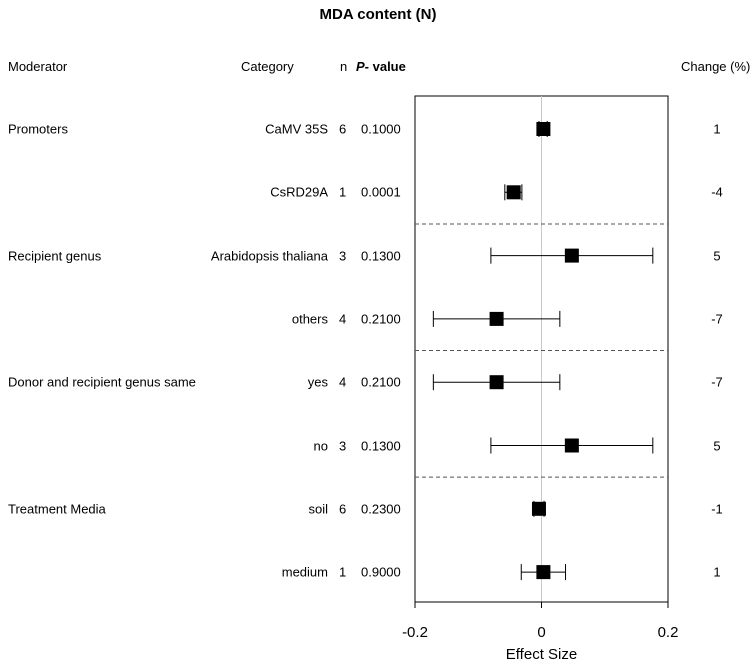  Describe the element at coordinates (55, 256) in the screenshot. I see `moderator-label: Recipient genus` at that location.